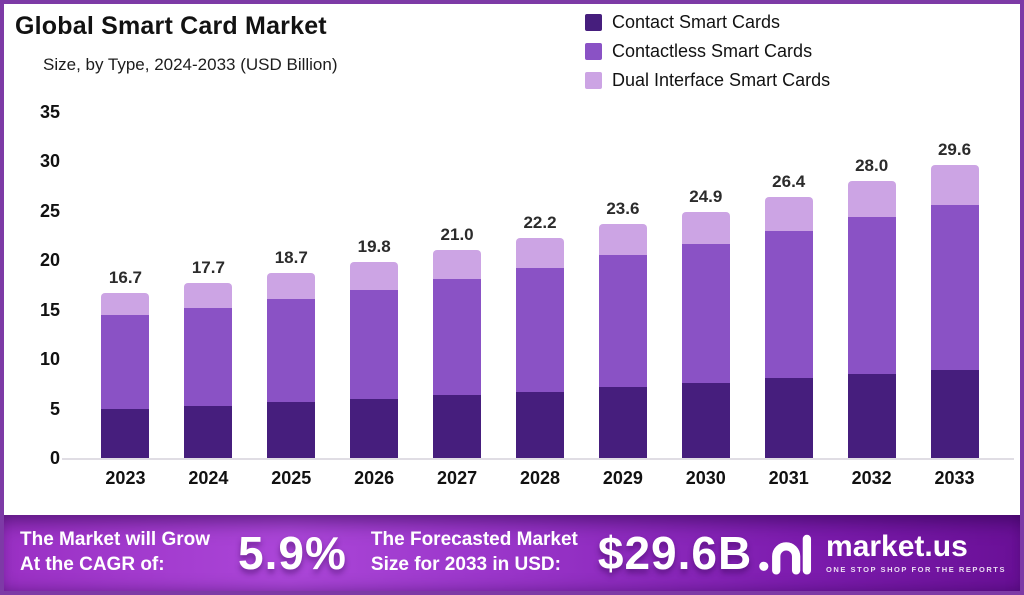 The height and width of the screenshot is (595, 1024). I want to click on x-tick-2029: 2029, so click(622, 478).